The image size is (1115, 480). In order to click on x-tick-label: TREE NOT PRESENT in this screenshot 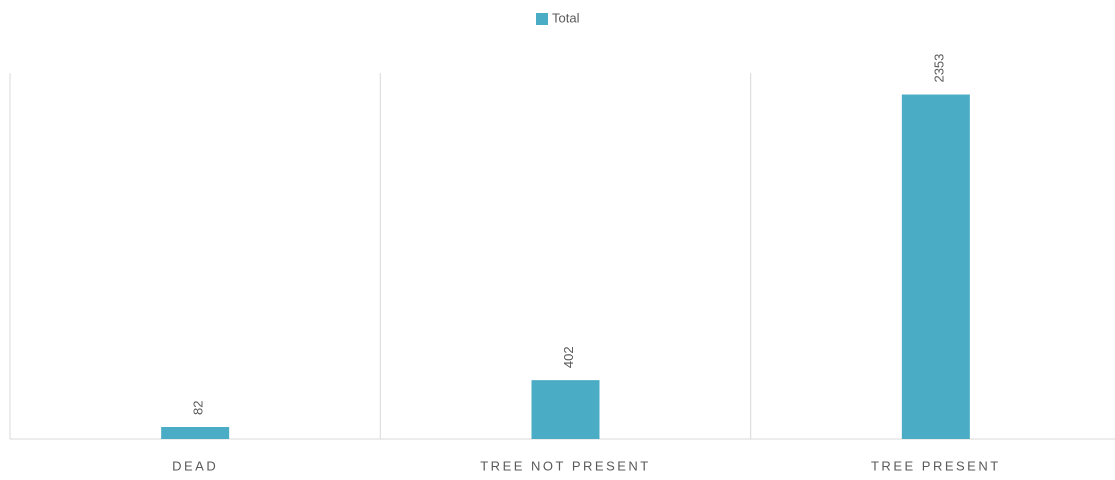, I will do `click(565, 465)`.